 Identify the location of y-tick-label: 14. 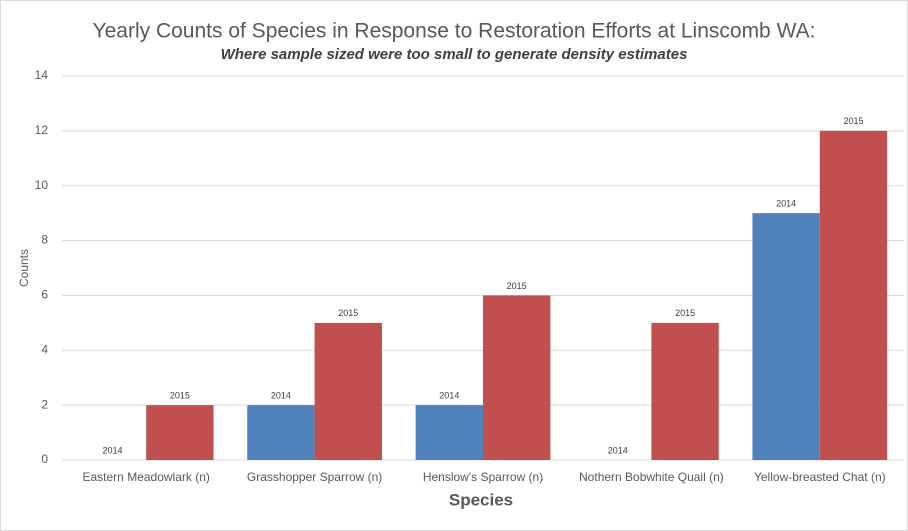
(42, 75).